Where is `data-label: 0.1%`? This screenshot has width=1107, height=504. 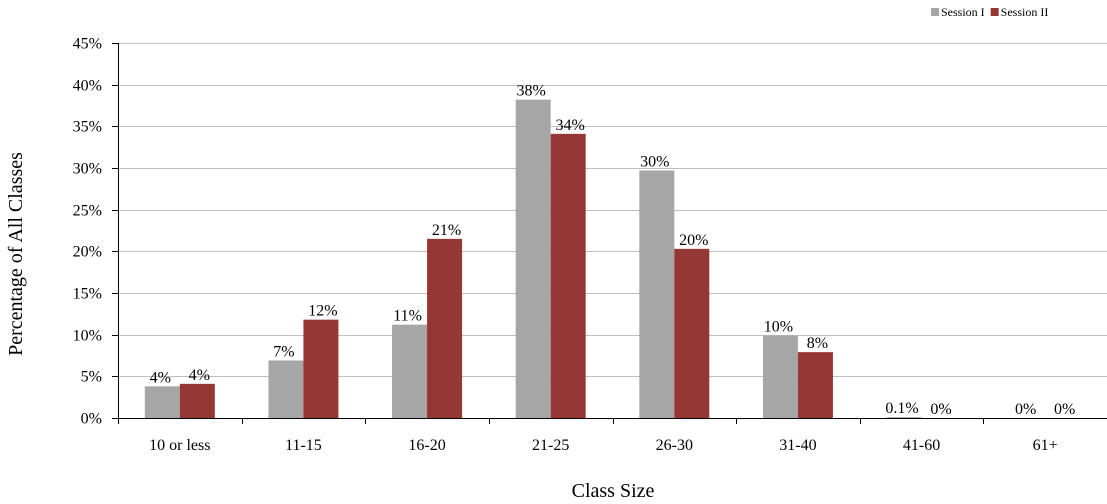 data-label: 0.1% is located at coordinates (901, 408).